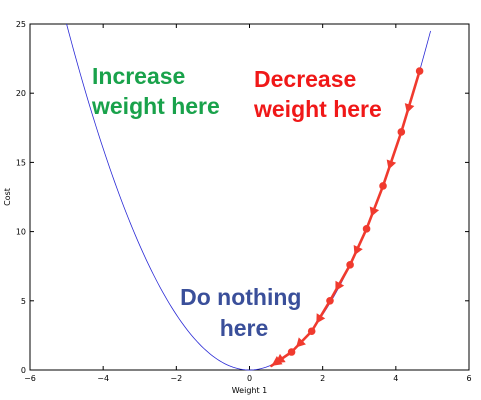 This screenshot has width=481, height=400. Describe the element at coordinates (23, 370) in the screenshot. I see `y-tick-label: 0` at that location.